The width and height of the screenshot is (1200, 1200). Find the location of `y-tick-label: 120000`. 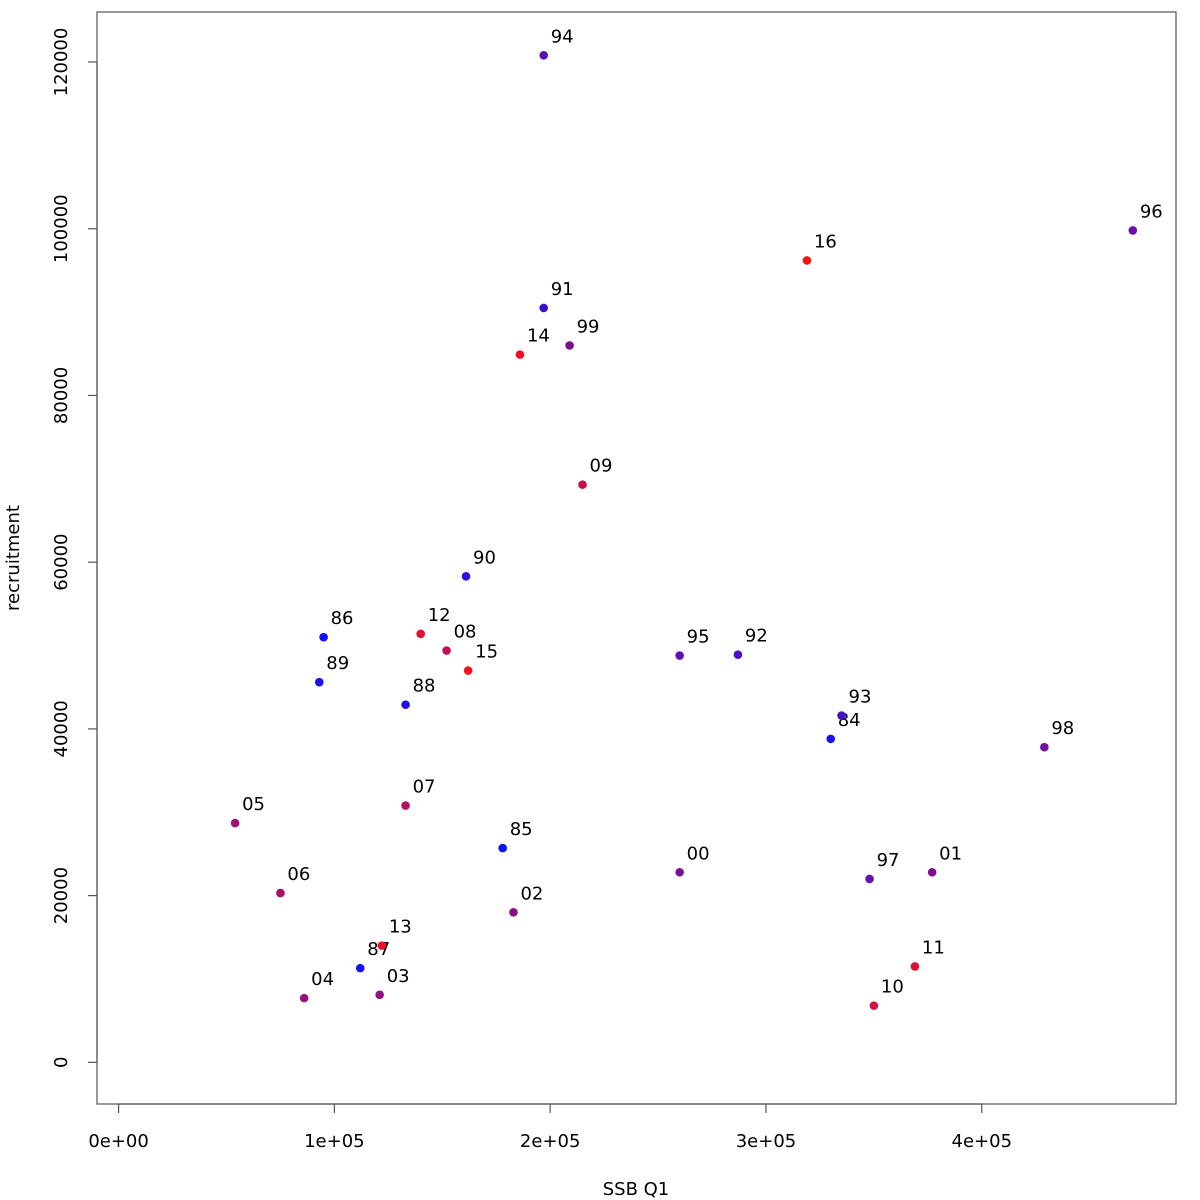

y-tick-label: 120000 is located at coordinates (61, 62).